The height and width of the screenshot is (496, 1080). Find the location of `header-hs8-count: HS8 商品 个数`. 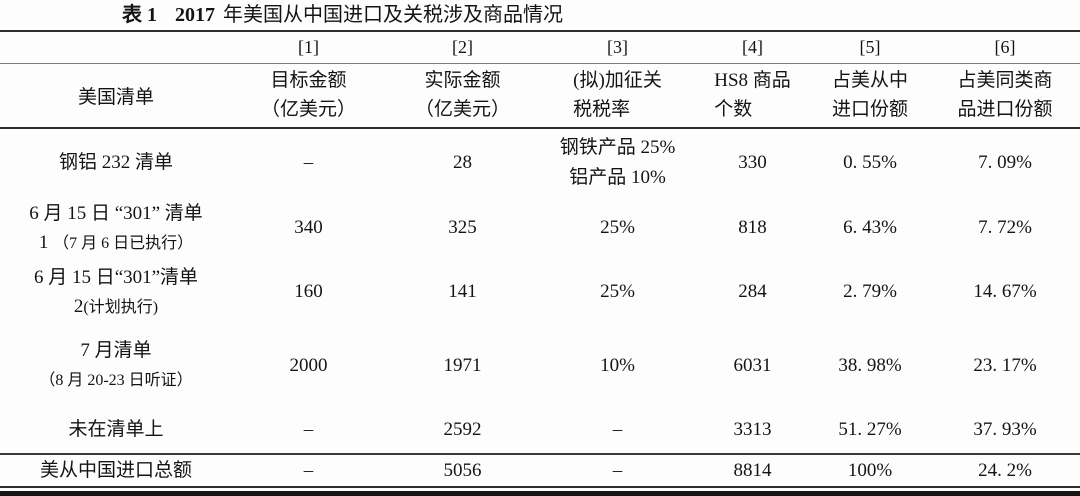

header-hs8-count: HS8 商品 个数 is located at coordinates (752, 96).